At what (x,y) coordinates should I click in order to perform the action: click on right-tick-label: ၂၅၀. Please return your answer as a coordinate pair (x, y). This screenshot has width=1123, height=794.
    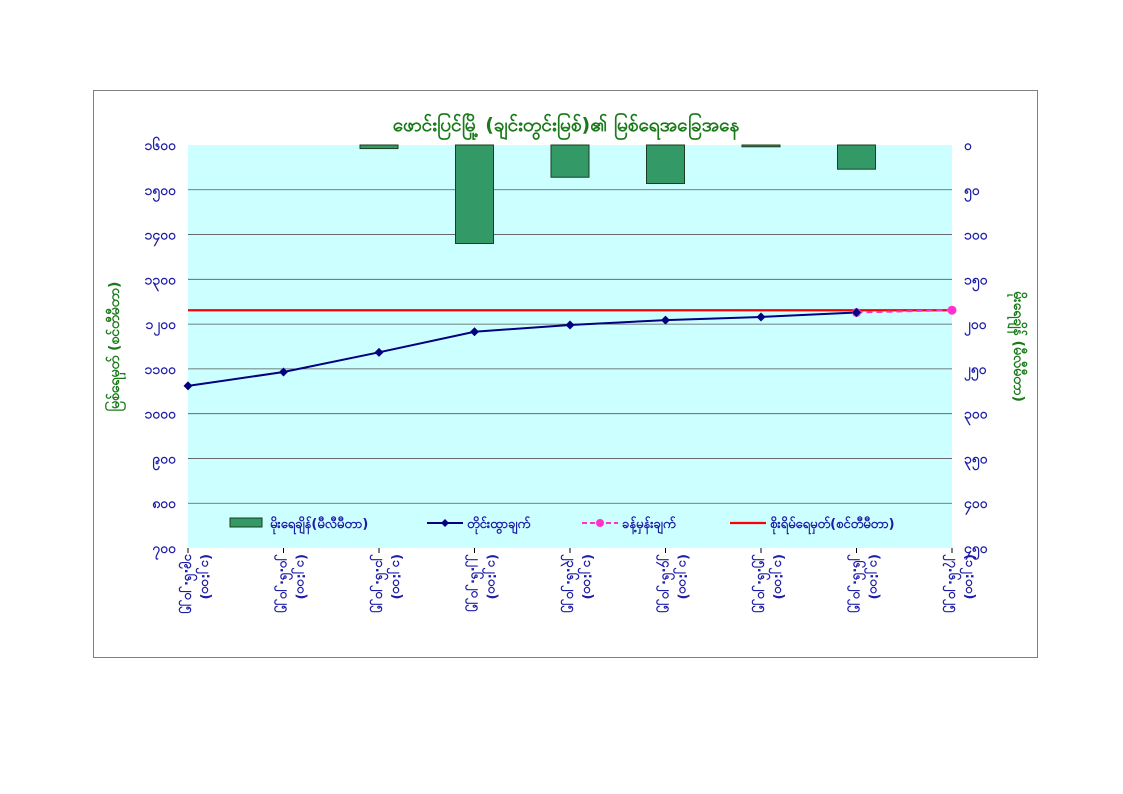
    Looking at the image, I should click on (976, 371).